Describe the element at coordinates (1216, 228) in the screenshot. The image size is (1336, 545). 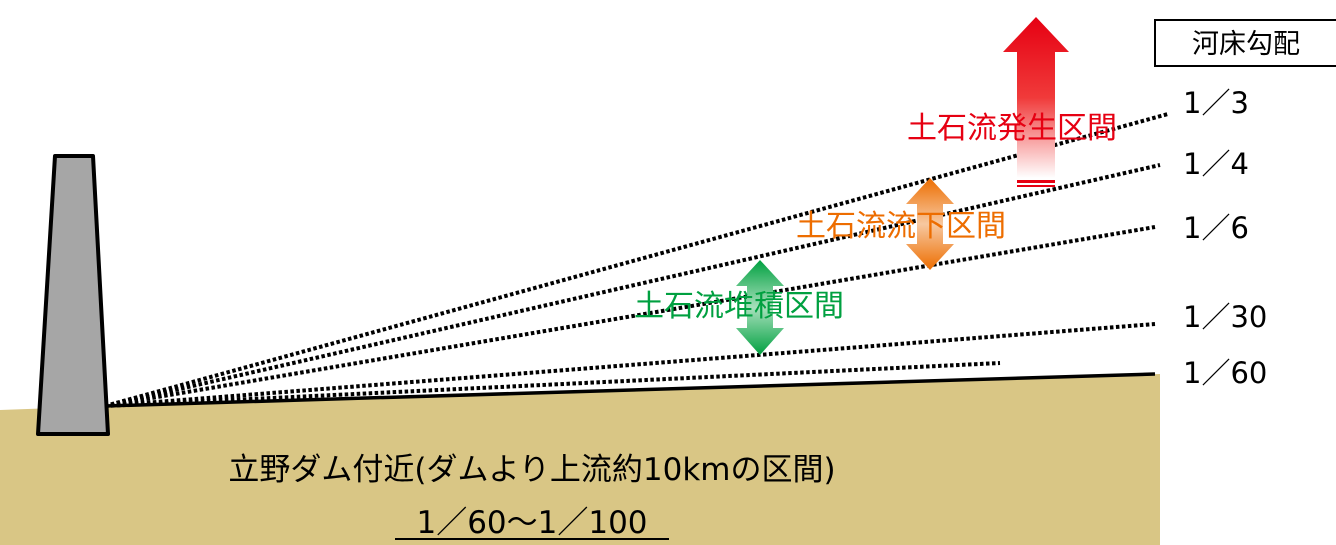
I see `gradient-label: 1／6` at that location.